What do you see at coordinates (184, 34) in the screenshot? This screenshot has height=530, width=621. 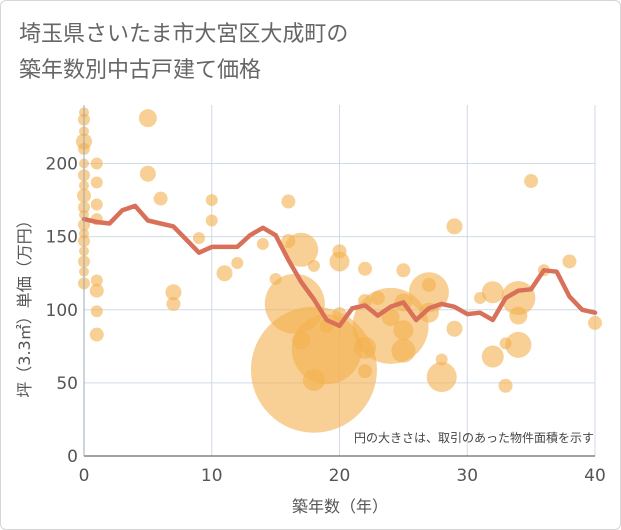 I see `chart-title-line-1: 埼玉県さいたま市大宮区大成町の` at bounding box center [184, 34].